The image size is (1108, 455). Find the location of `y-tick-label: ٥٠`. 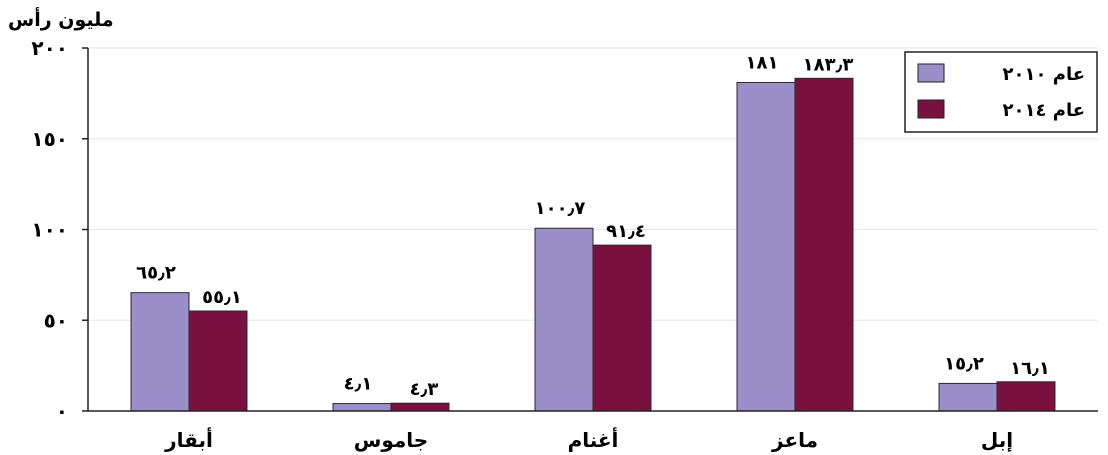

y-tick-label: ٥٠ is located at coordinates (56, 320).